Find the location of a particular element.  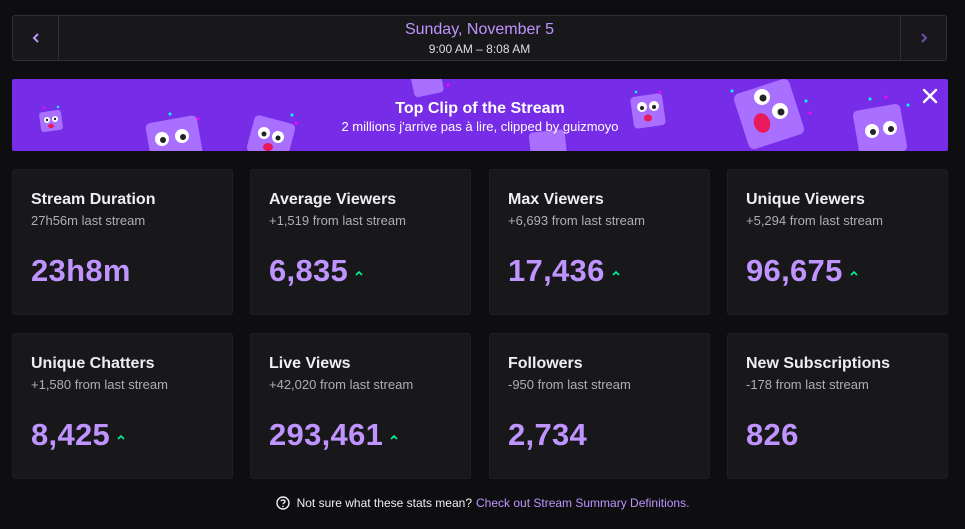

next-stream-button is located at coordinates (923, 38).